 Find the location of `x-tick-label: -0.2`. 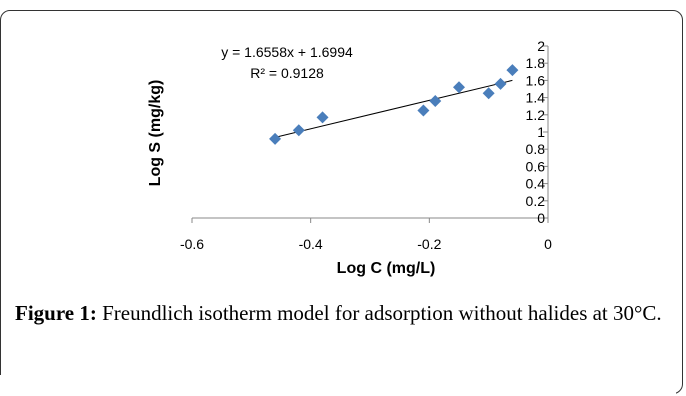

x-tick-label: -0.2 is located at coordinates (429, 244).